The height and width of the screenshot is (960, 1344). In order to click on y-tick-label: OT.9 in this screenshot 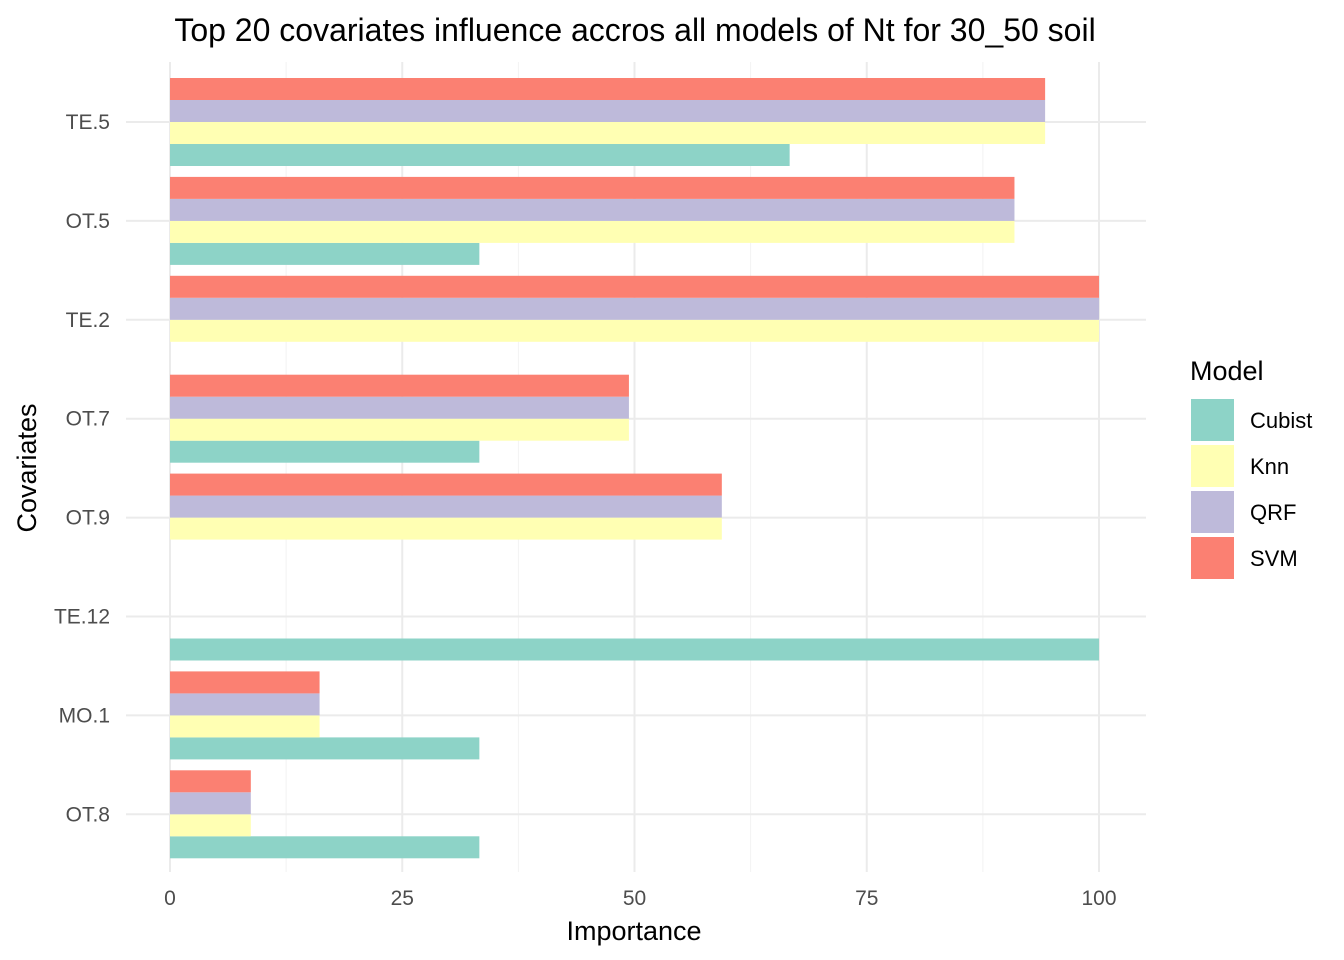, I will do `click(88, 518)`.